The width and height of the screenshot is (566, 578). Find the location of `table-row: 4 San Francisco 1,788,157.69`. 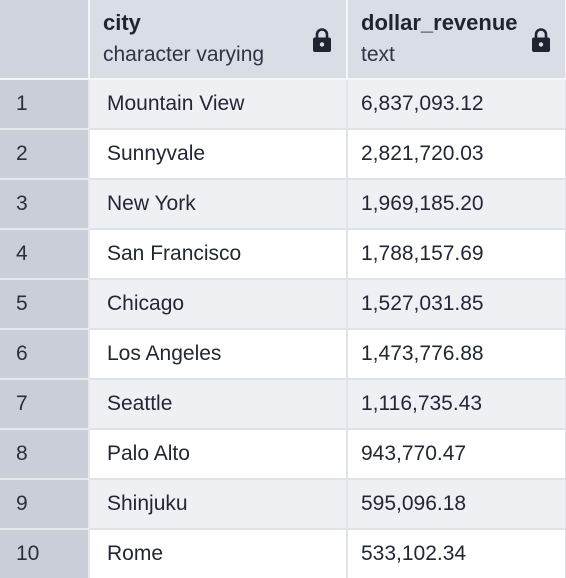

table-row: 4 San Francisco 1,788,157.69 is located at coordinates (283, 254).